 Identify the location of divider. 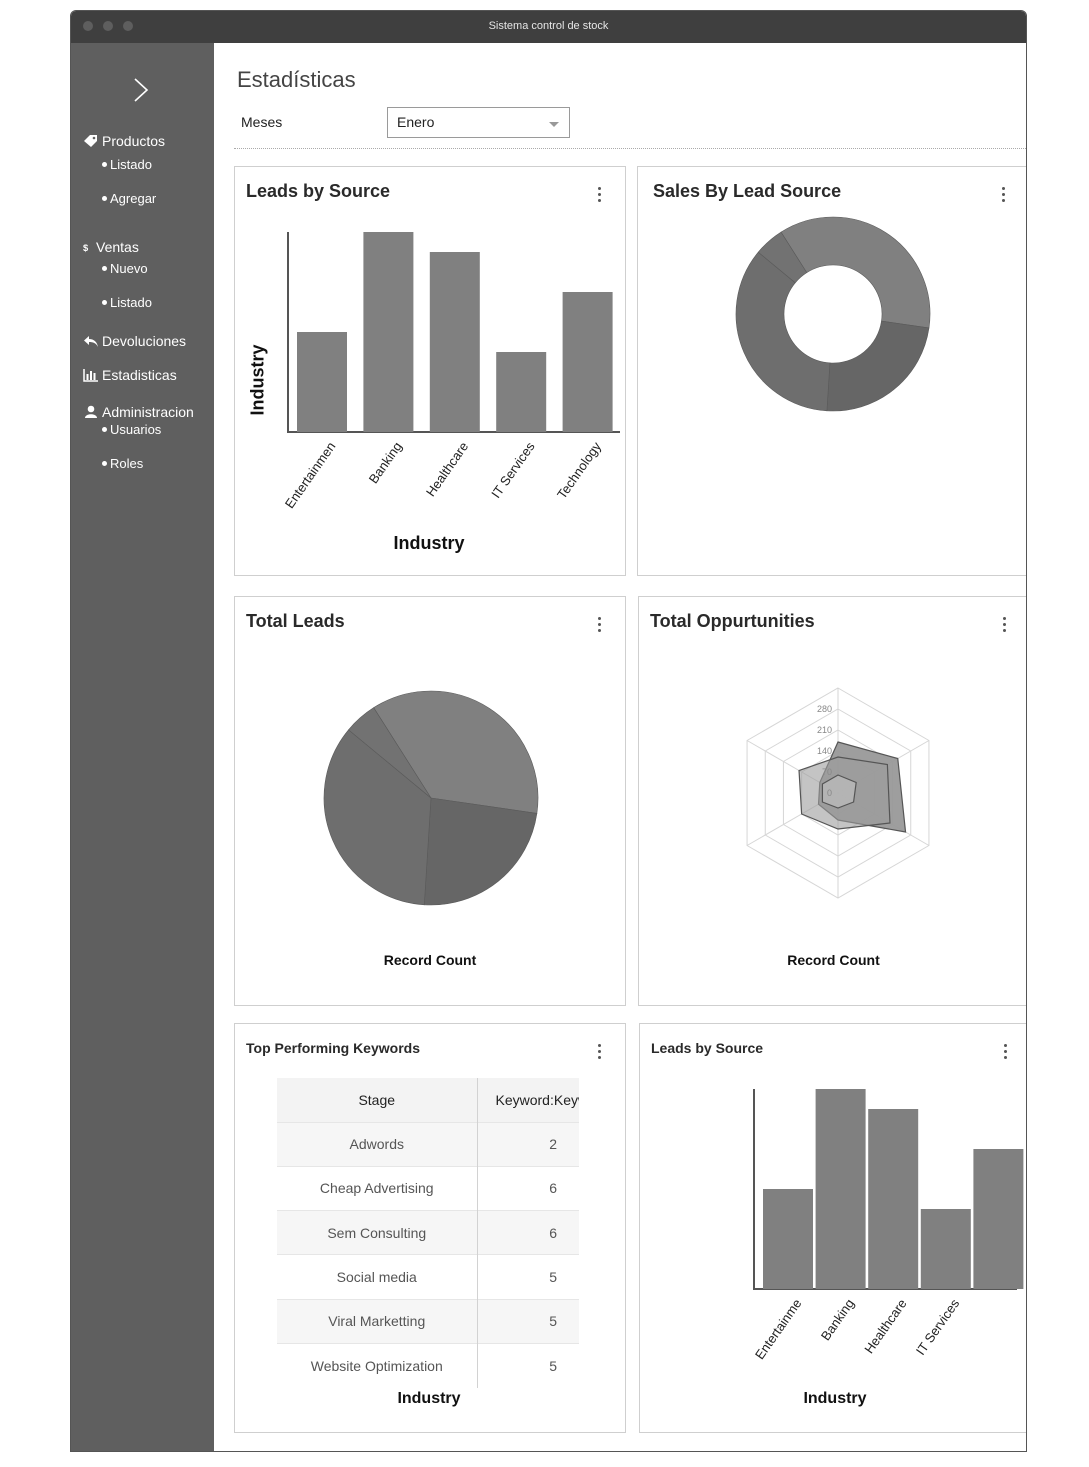
(630, 148).